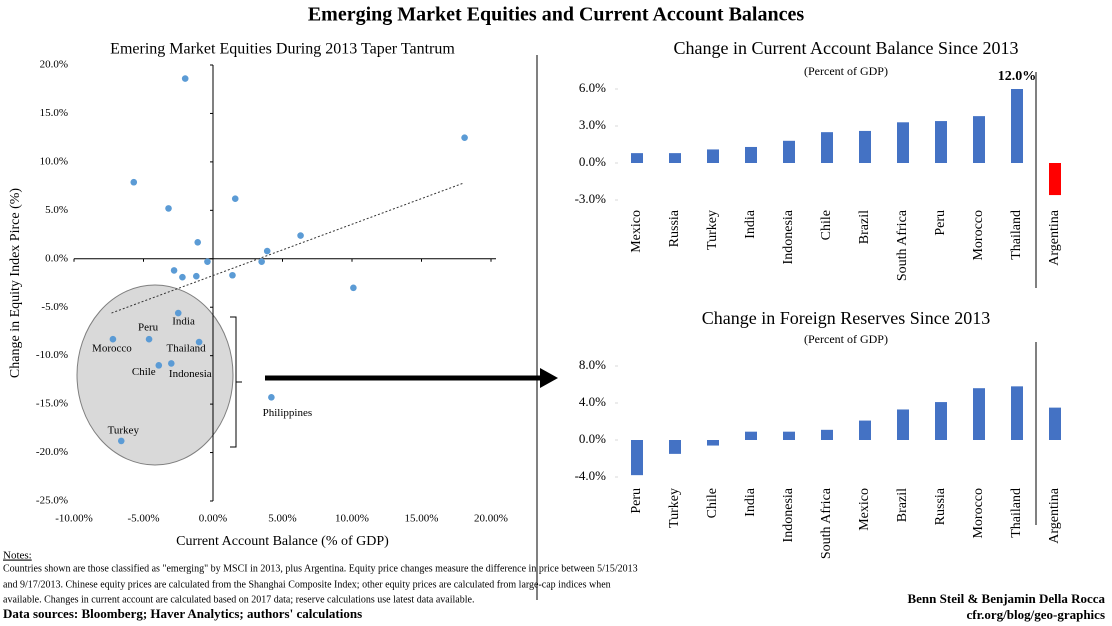 This screenshot has width=1112, height=626. What do you see at coordinates (143, 519) in the screenshot?
I see `x-tick-label: -5.00%` at bounding box center [143, 519].